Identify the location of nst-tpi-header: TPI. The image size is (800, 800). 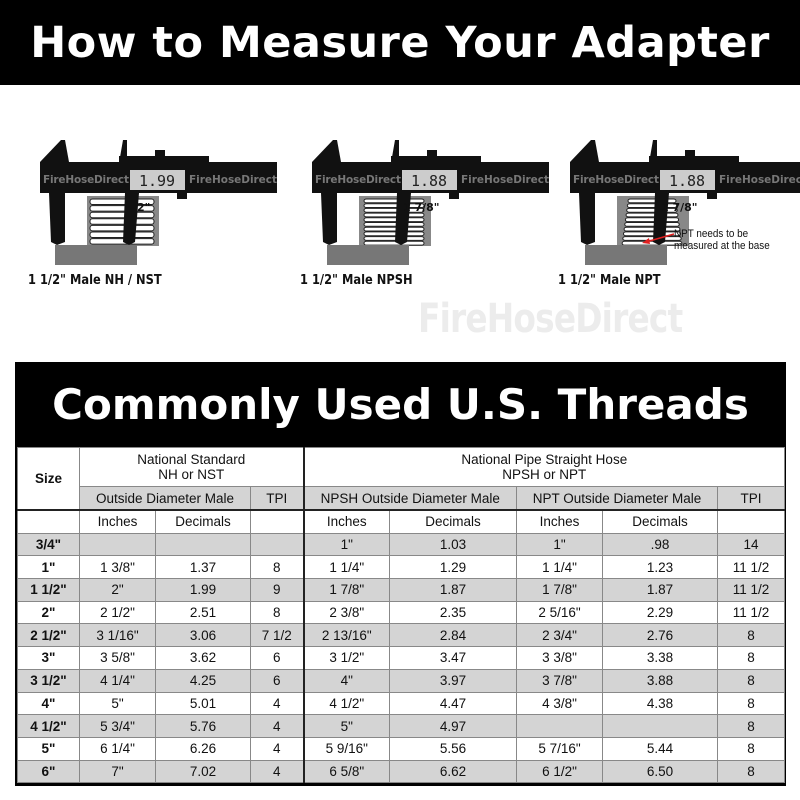
(277, 498).